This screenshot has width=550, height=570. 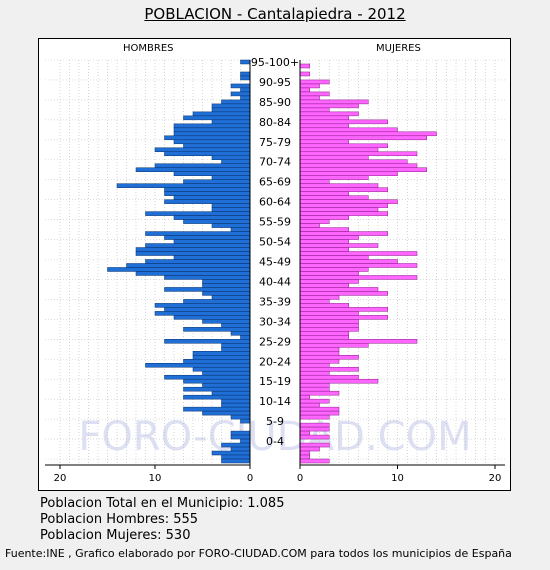 What do you see at coordinates (275, 162) in the screenshot?
I see `age-label: 70-74` at bounding box center [275, 162].